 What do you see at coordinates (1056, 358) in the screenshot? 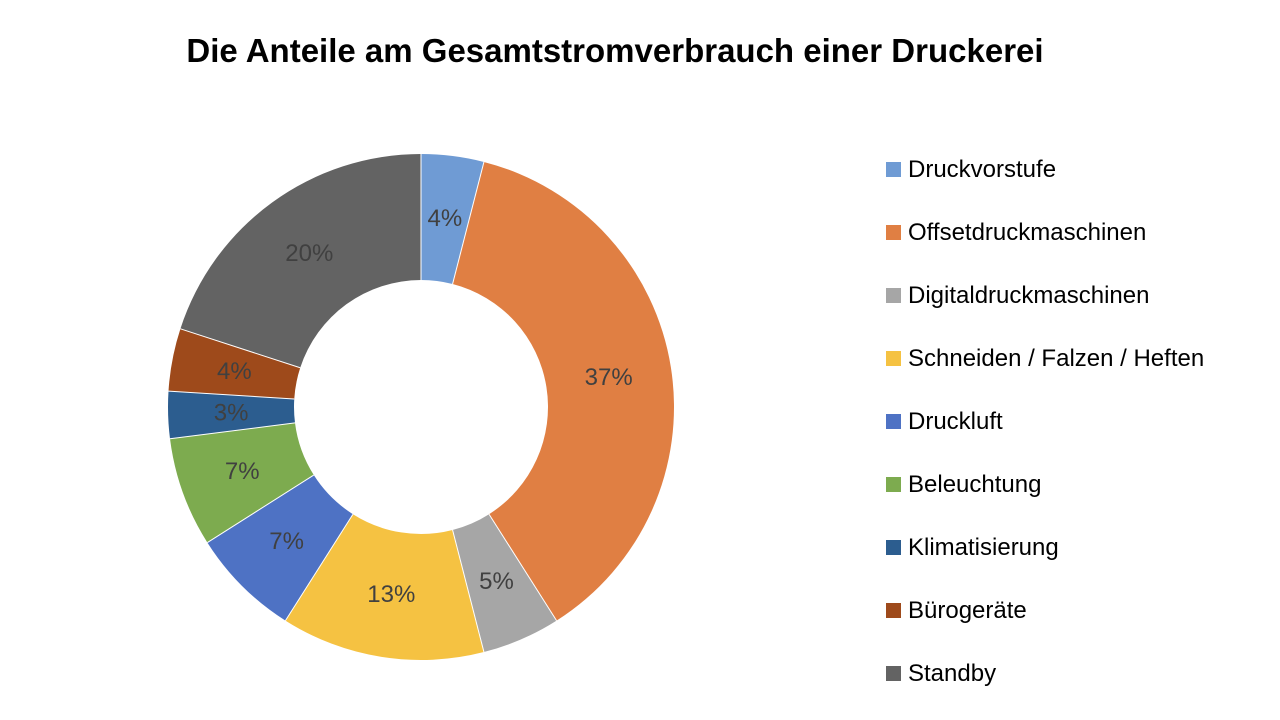
I see `legend-label: Schneiden / Falzen / Heften` at bounding box center [1056, 358].